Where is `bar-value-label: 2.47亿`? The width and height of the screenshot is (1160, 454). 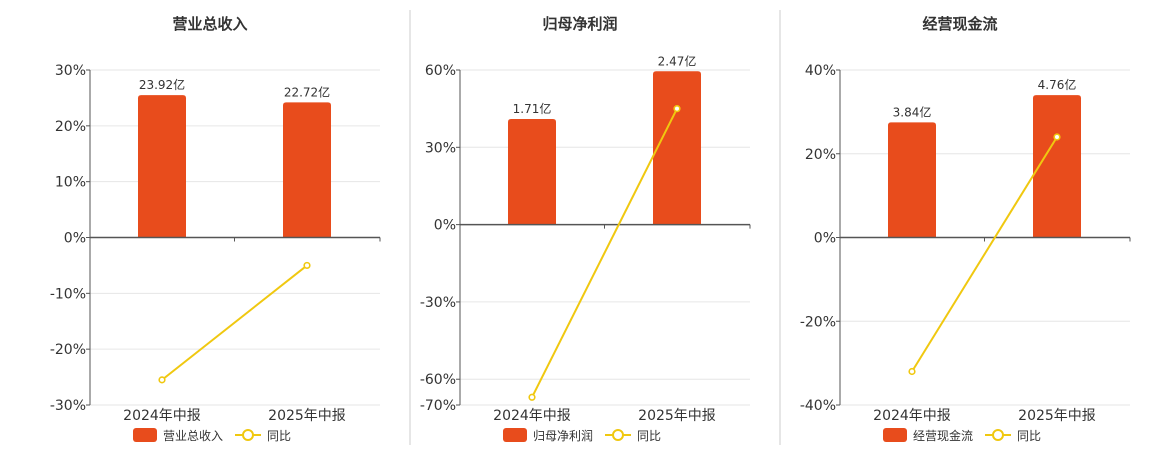 bar-value-label: 2.47亿 is located at coordinates (677, 60).